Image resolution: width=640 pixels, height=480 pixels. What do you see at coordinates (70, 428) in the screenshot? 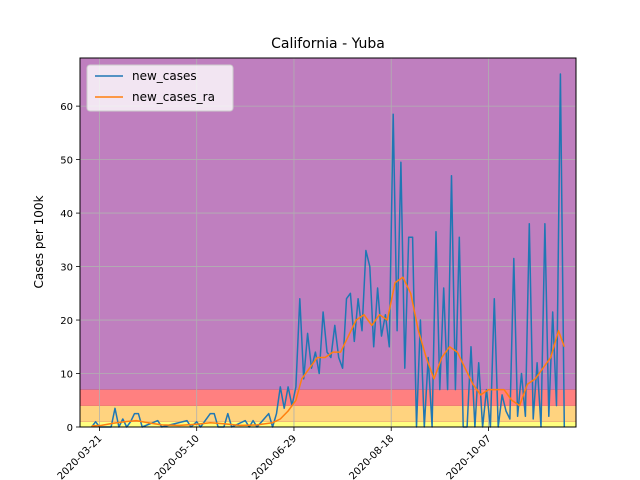
I see `y-tick-label: 0` at bounding box center [70, 428].